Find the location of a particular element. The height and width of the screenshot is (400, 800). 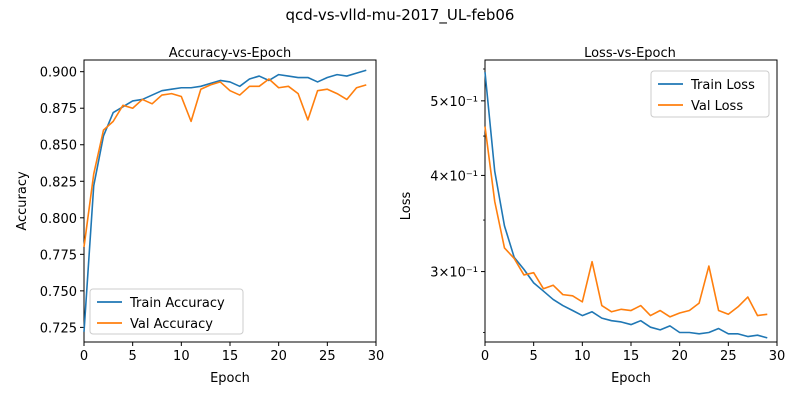

accuracy-y-tick-label: 0.875 is located at coordinates (58, 109).